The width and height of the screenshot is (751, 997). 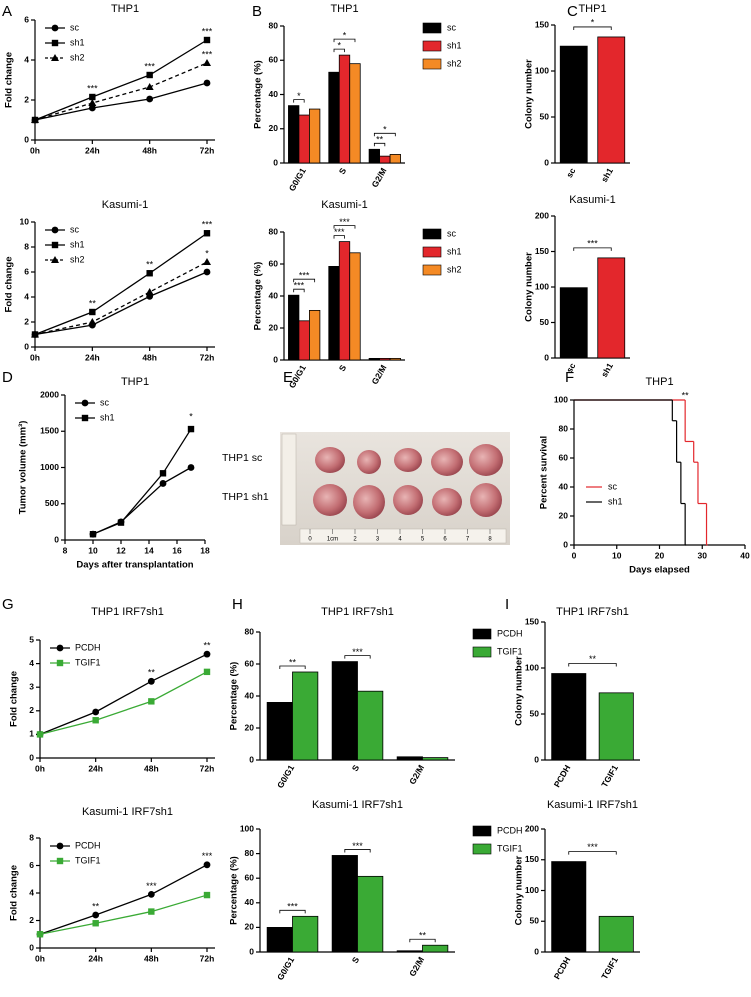 I want to click on legend-label: TGIF1, so click(x=510, y=848).